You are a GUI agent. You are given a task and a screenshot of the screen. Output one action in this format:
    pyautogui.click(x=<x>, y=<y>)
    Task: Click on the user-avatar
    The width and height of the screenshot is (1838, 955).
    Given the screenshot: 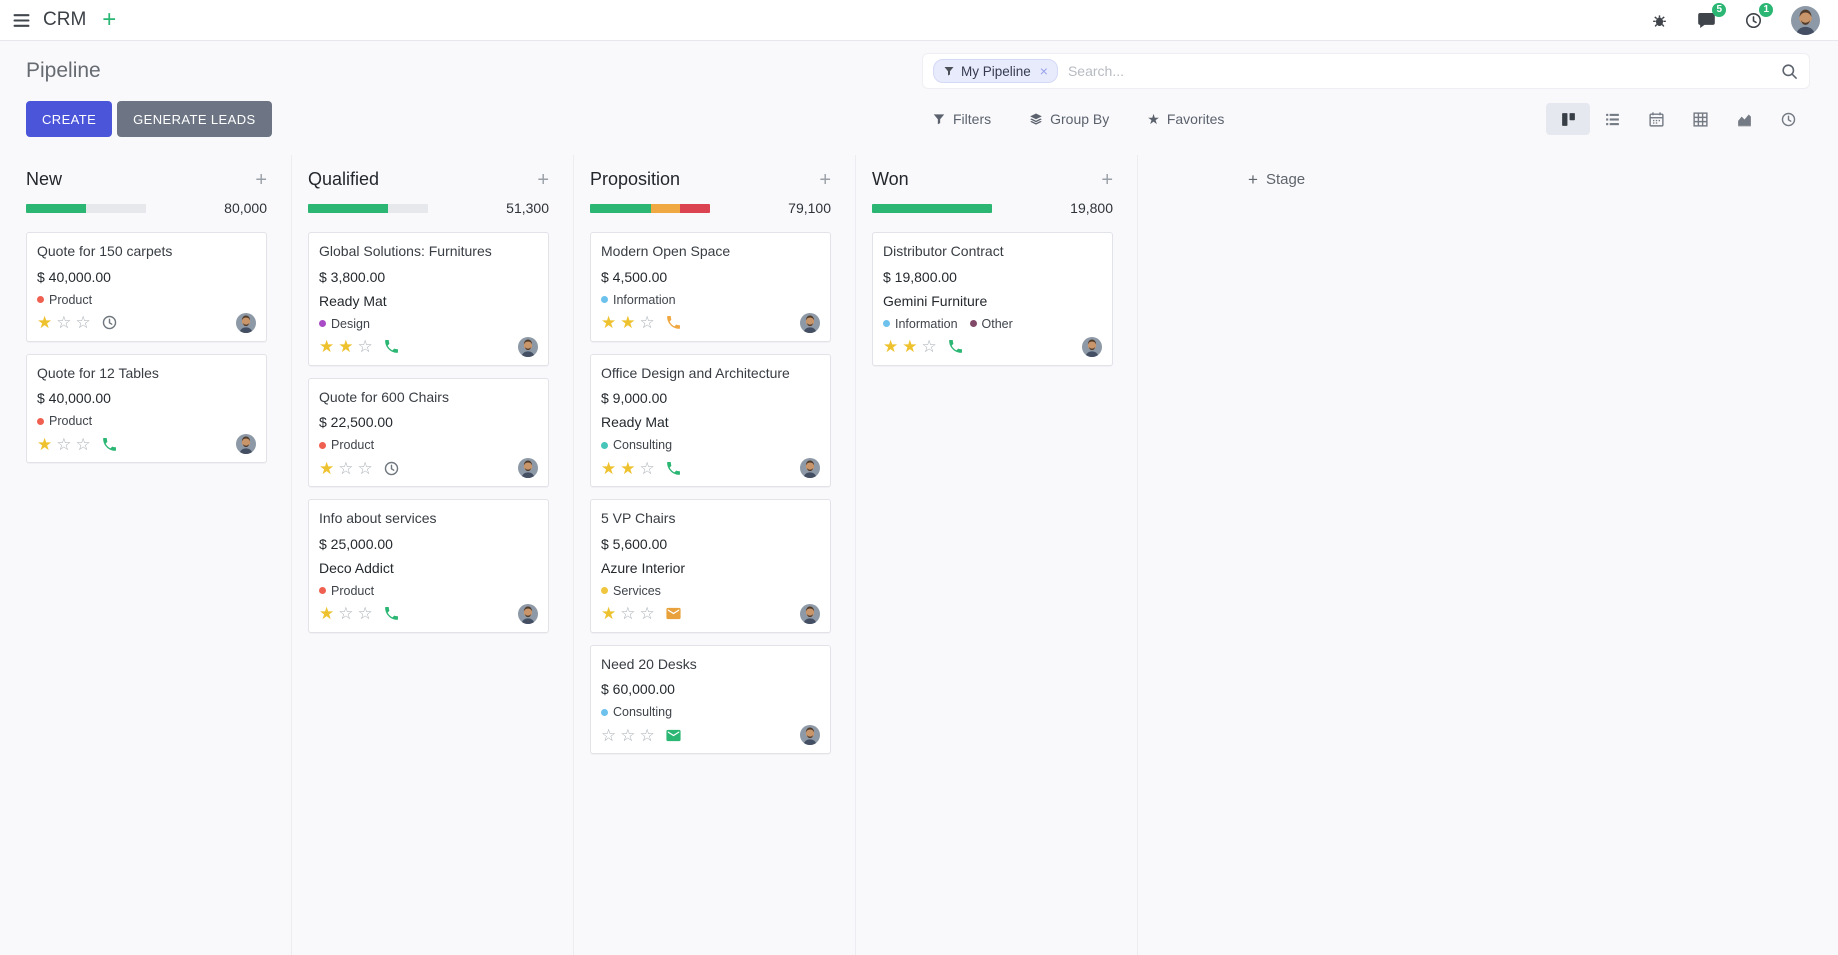 What is the action you would take?
    pyautogui.click(x=1805, y=20)
    